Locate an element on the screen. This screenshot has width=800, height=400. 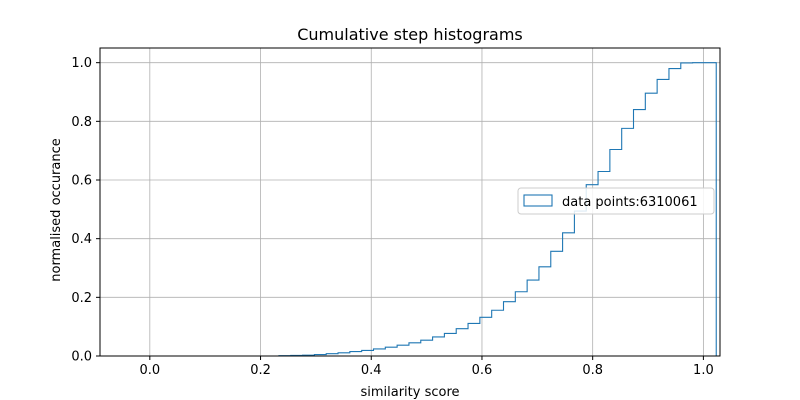
y-axis-label: normalised occurance is located at coordinates (56, 210).